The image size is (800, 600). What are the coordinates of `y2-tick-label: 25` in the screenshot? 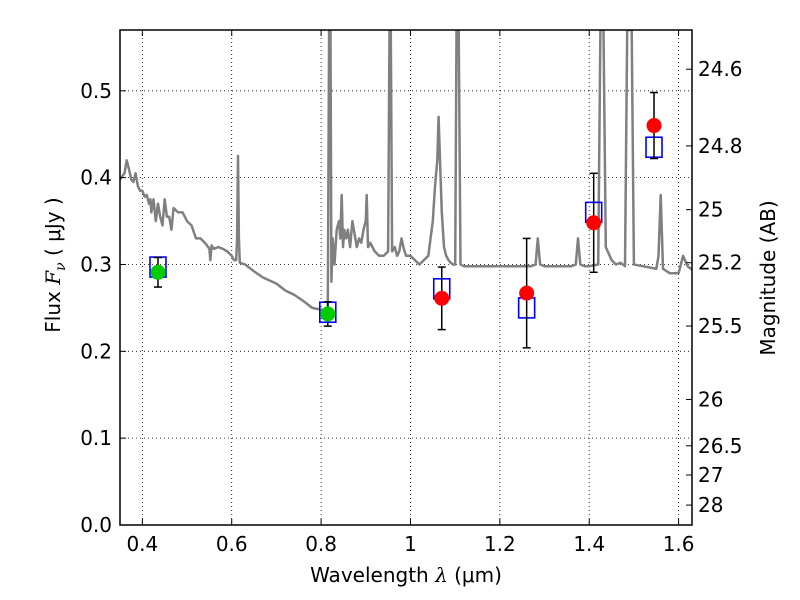 It's located at (710, 210).